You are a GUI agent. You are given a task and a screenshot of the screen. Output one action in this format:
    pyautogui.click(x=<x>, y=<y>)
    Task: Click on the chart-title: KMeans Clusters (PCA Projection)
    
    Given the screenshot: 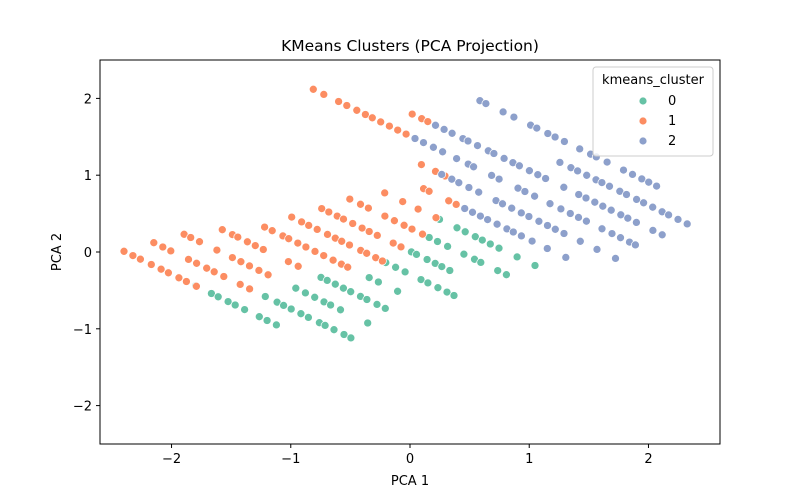 What is the action you would take?
    pyautogui.click(x=410, y=46)
    